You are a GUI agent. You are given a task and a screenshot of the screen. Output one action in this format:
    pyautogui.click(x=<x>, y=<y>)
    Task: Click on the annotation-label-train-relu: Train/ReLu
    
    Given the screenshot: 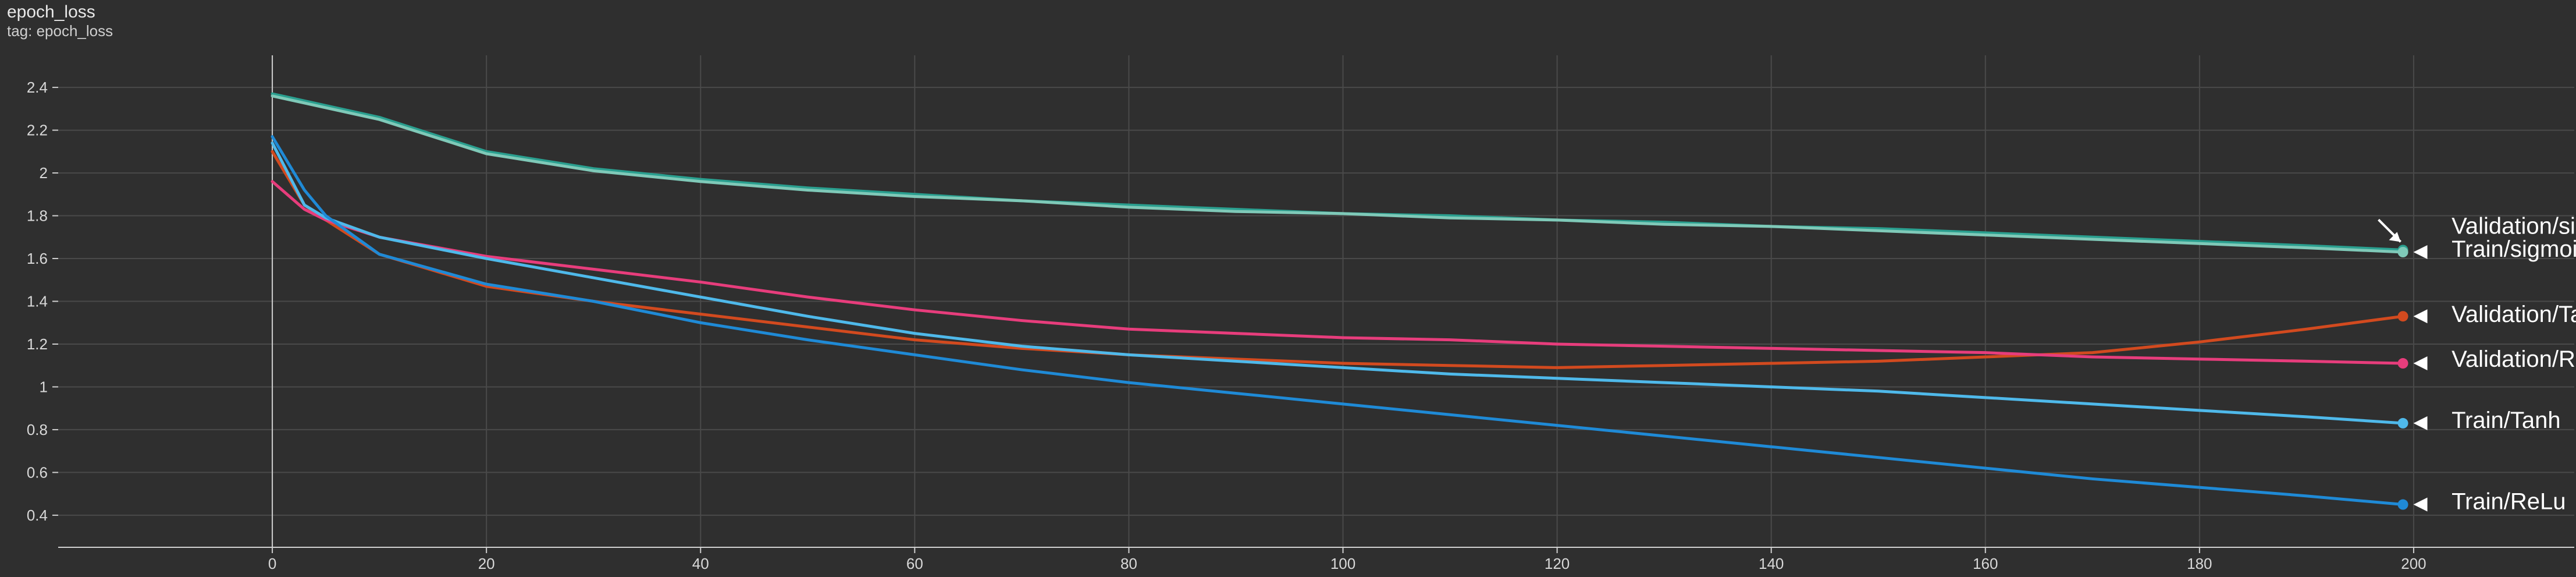 What is the action you would take?
    pyautogui.click(x=2509, y=502)
    